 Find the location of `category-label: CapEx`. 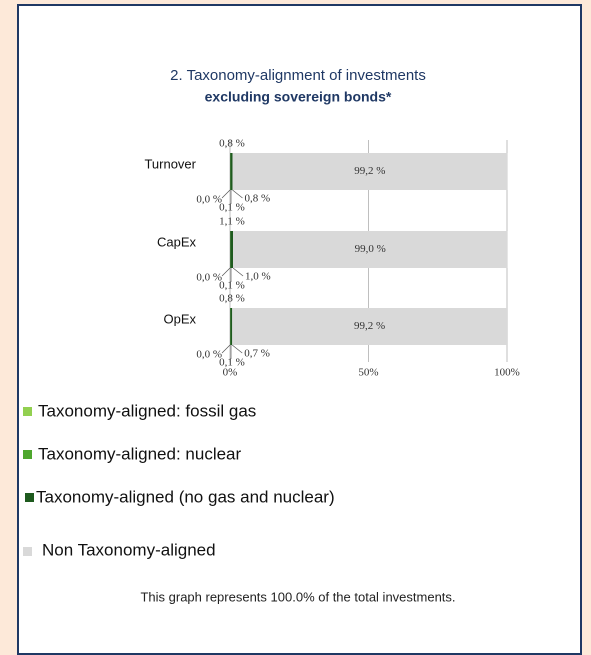

category-label: CapEx is located at coordinates (177, 241).